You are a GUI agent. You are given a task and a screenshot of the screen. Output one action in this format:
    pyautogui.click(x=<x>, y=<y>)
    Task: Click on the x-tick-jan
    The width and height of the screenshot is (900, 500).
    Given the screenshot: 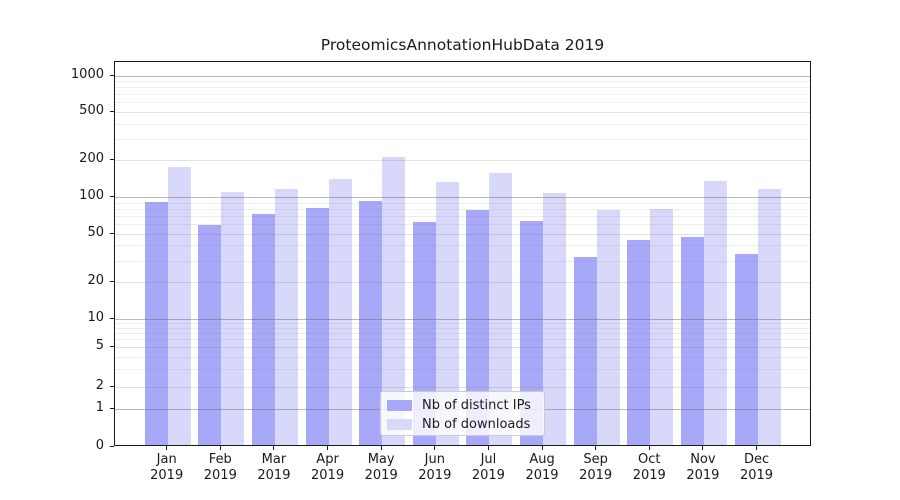 What is the action you would take?
    pyautogui.click(x=167, y=448)
    